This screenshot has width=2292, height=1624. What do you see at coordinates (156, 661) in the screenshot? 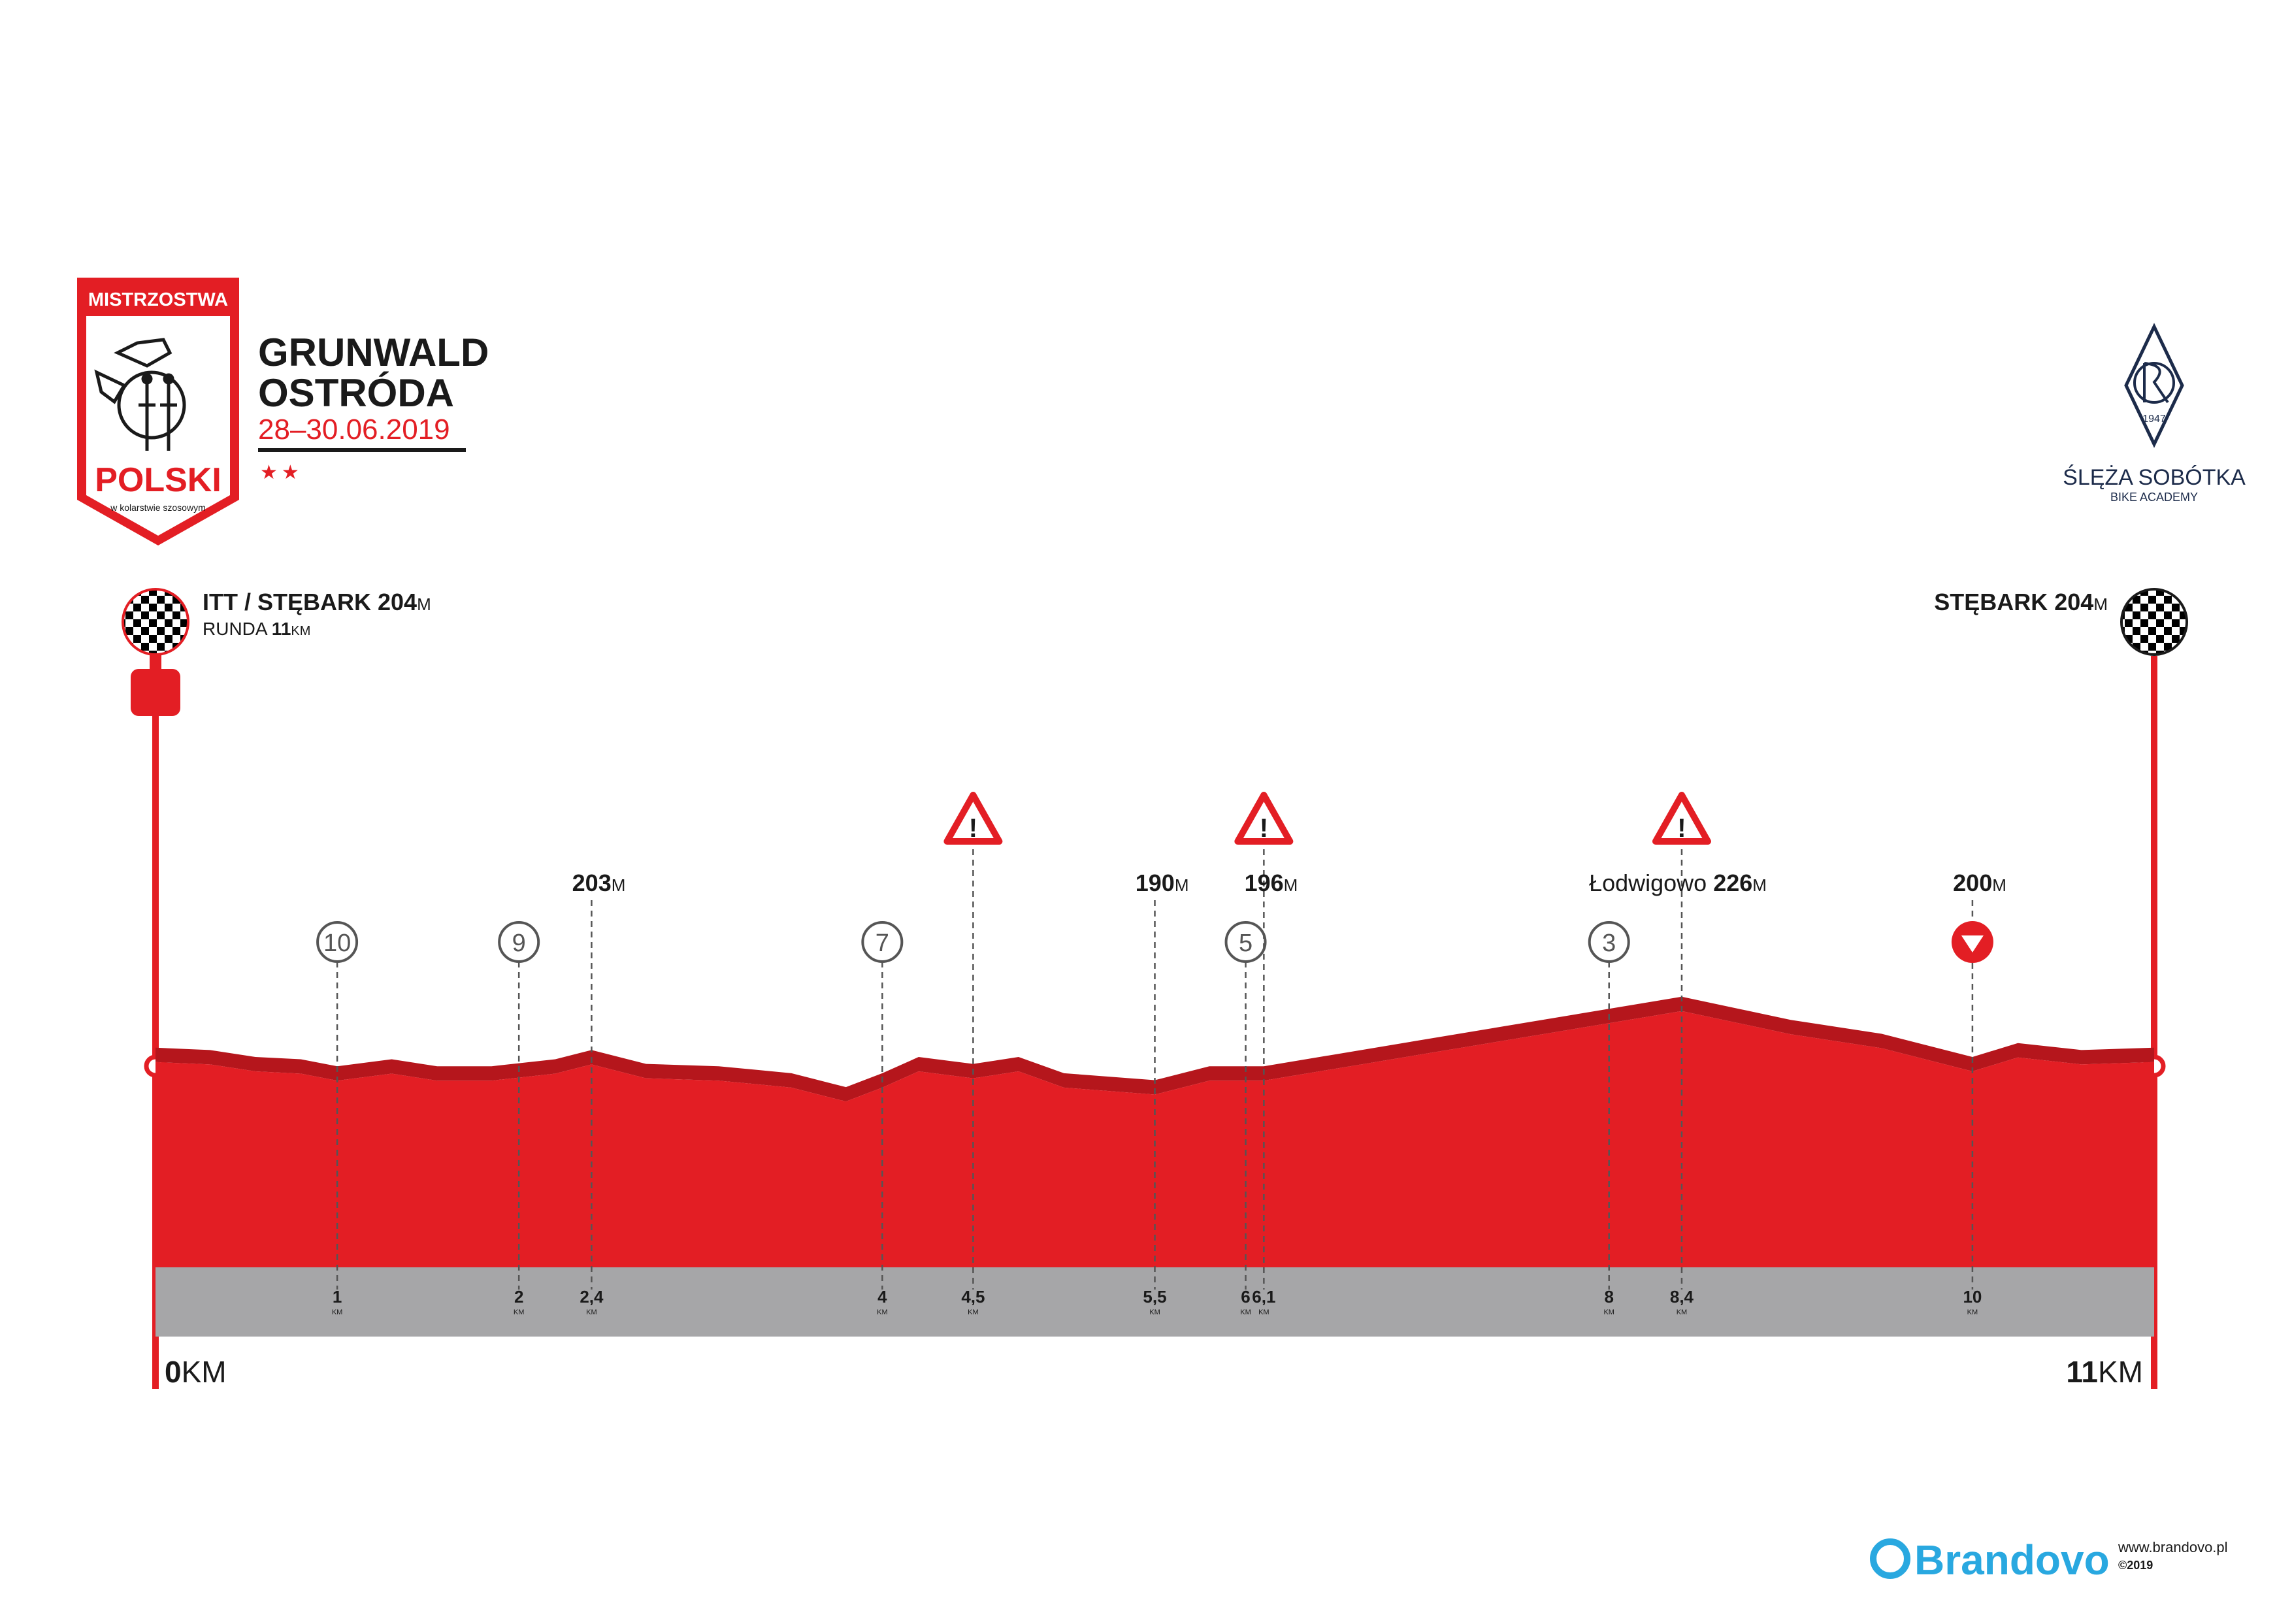
I see `start-connector` at bounding box center [156, 661].